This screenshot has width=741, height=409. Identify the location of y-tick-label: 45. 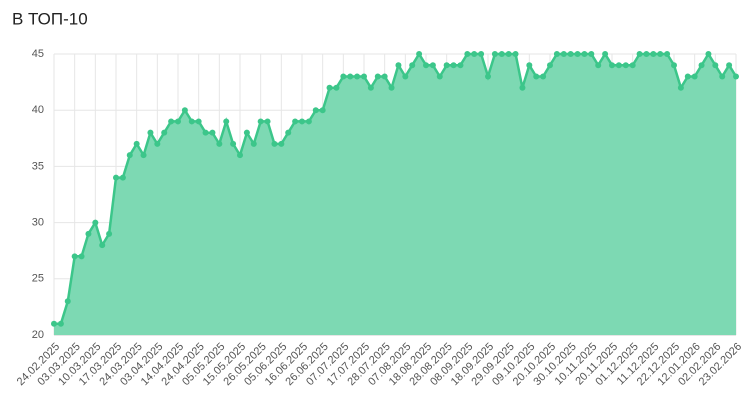
(38, 54).